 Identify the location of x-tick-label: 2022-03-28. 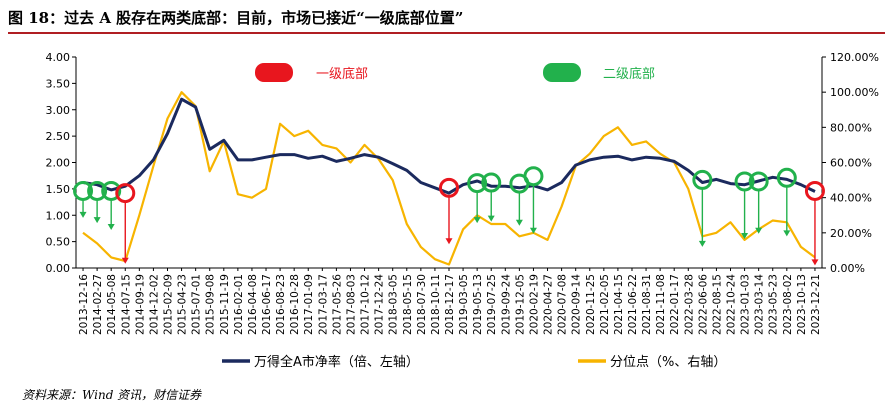
(689, 304).